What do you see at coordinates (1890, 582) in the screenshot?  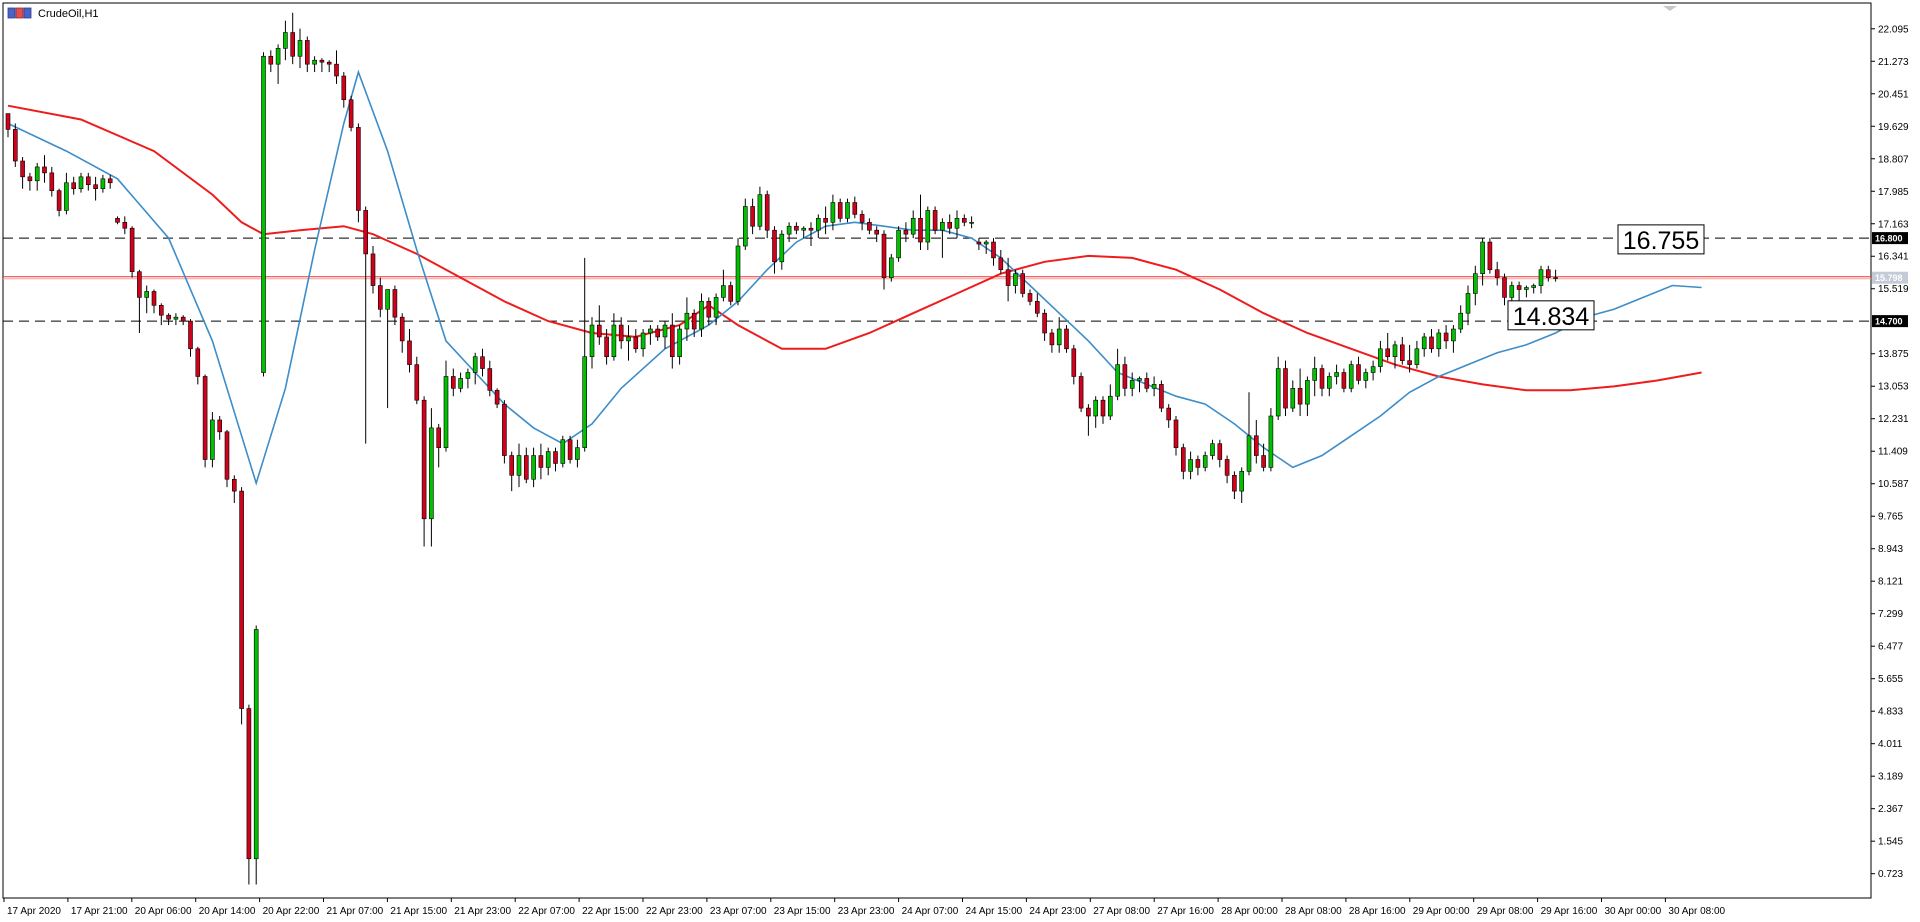 I see `price-tick-label: 8.121` at bounding box center [1890, 582].